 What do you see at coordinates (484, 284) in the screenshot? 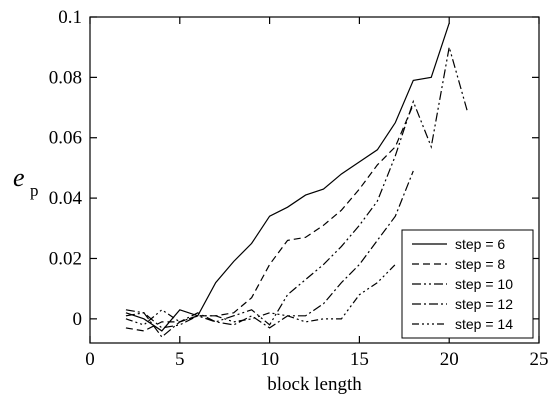
I see `legend-label: step = 10` at bounding box center [484, 284].